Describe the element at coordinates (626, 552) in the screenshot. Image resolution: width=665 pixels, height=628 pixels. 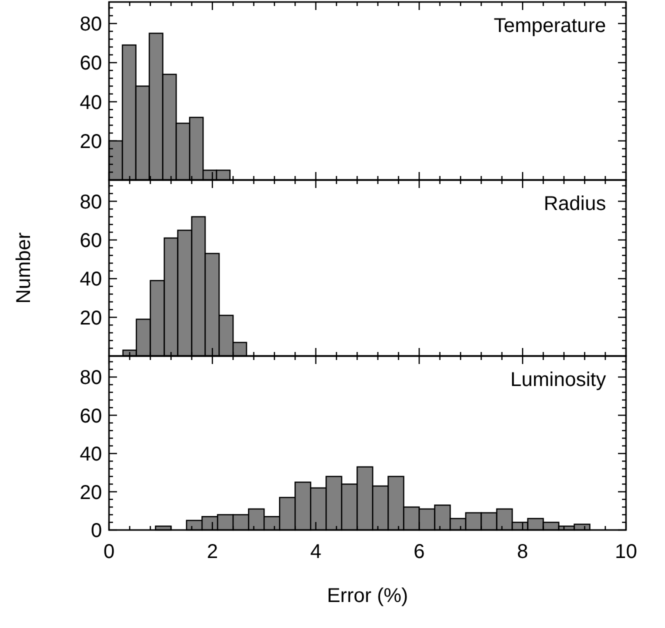
I see `x-tick-label: 10` at that location.